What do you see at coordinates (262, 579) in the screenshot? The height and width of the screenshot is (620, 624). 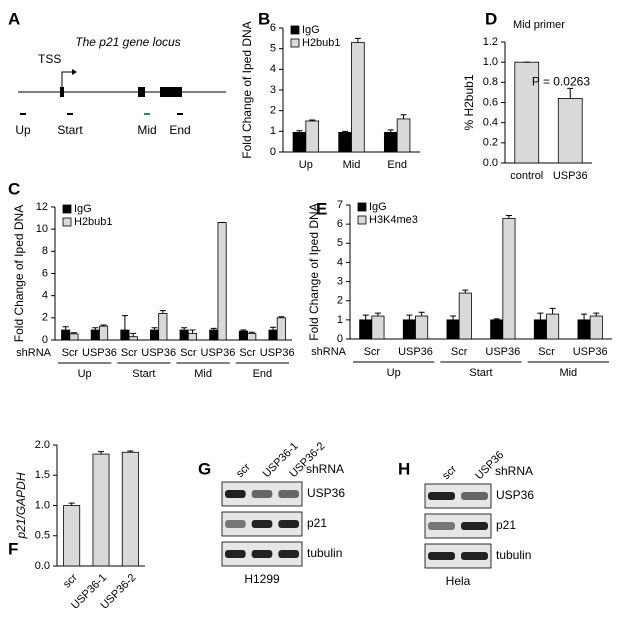 I see `cell-line: H1299` at bounding box center [262, 579].